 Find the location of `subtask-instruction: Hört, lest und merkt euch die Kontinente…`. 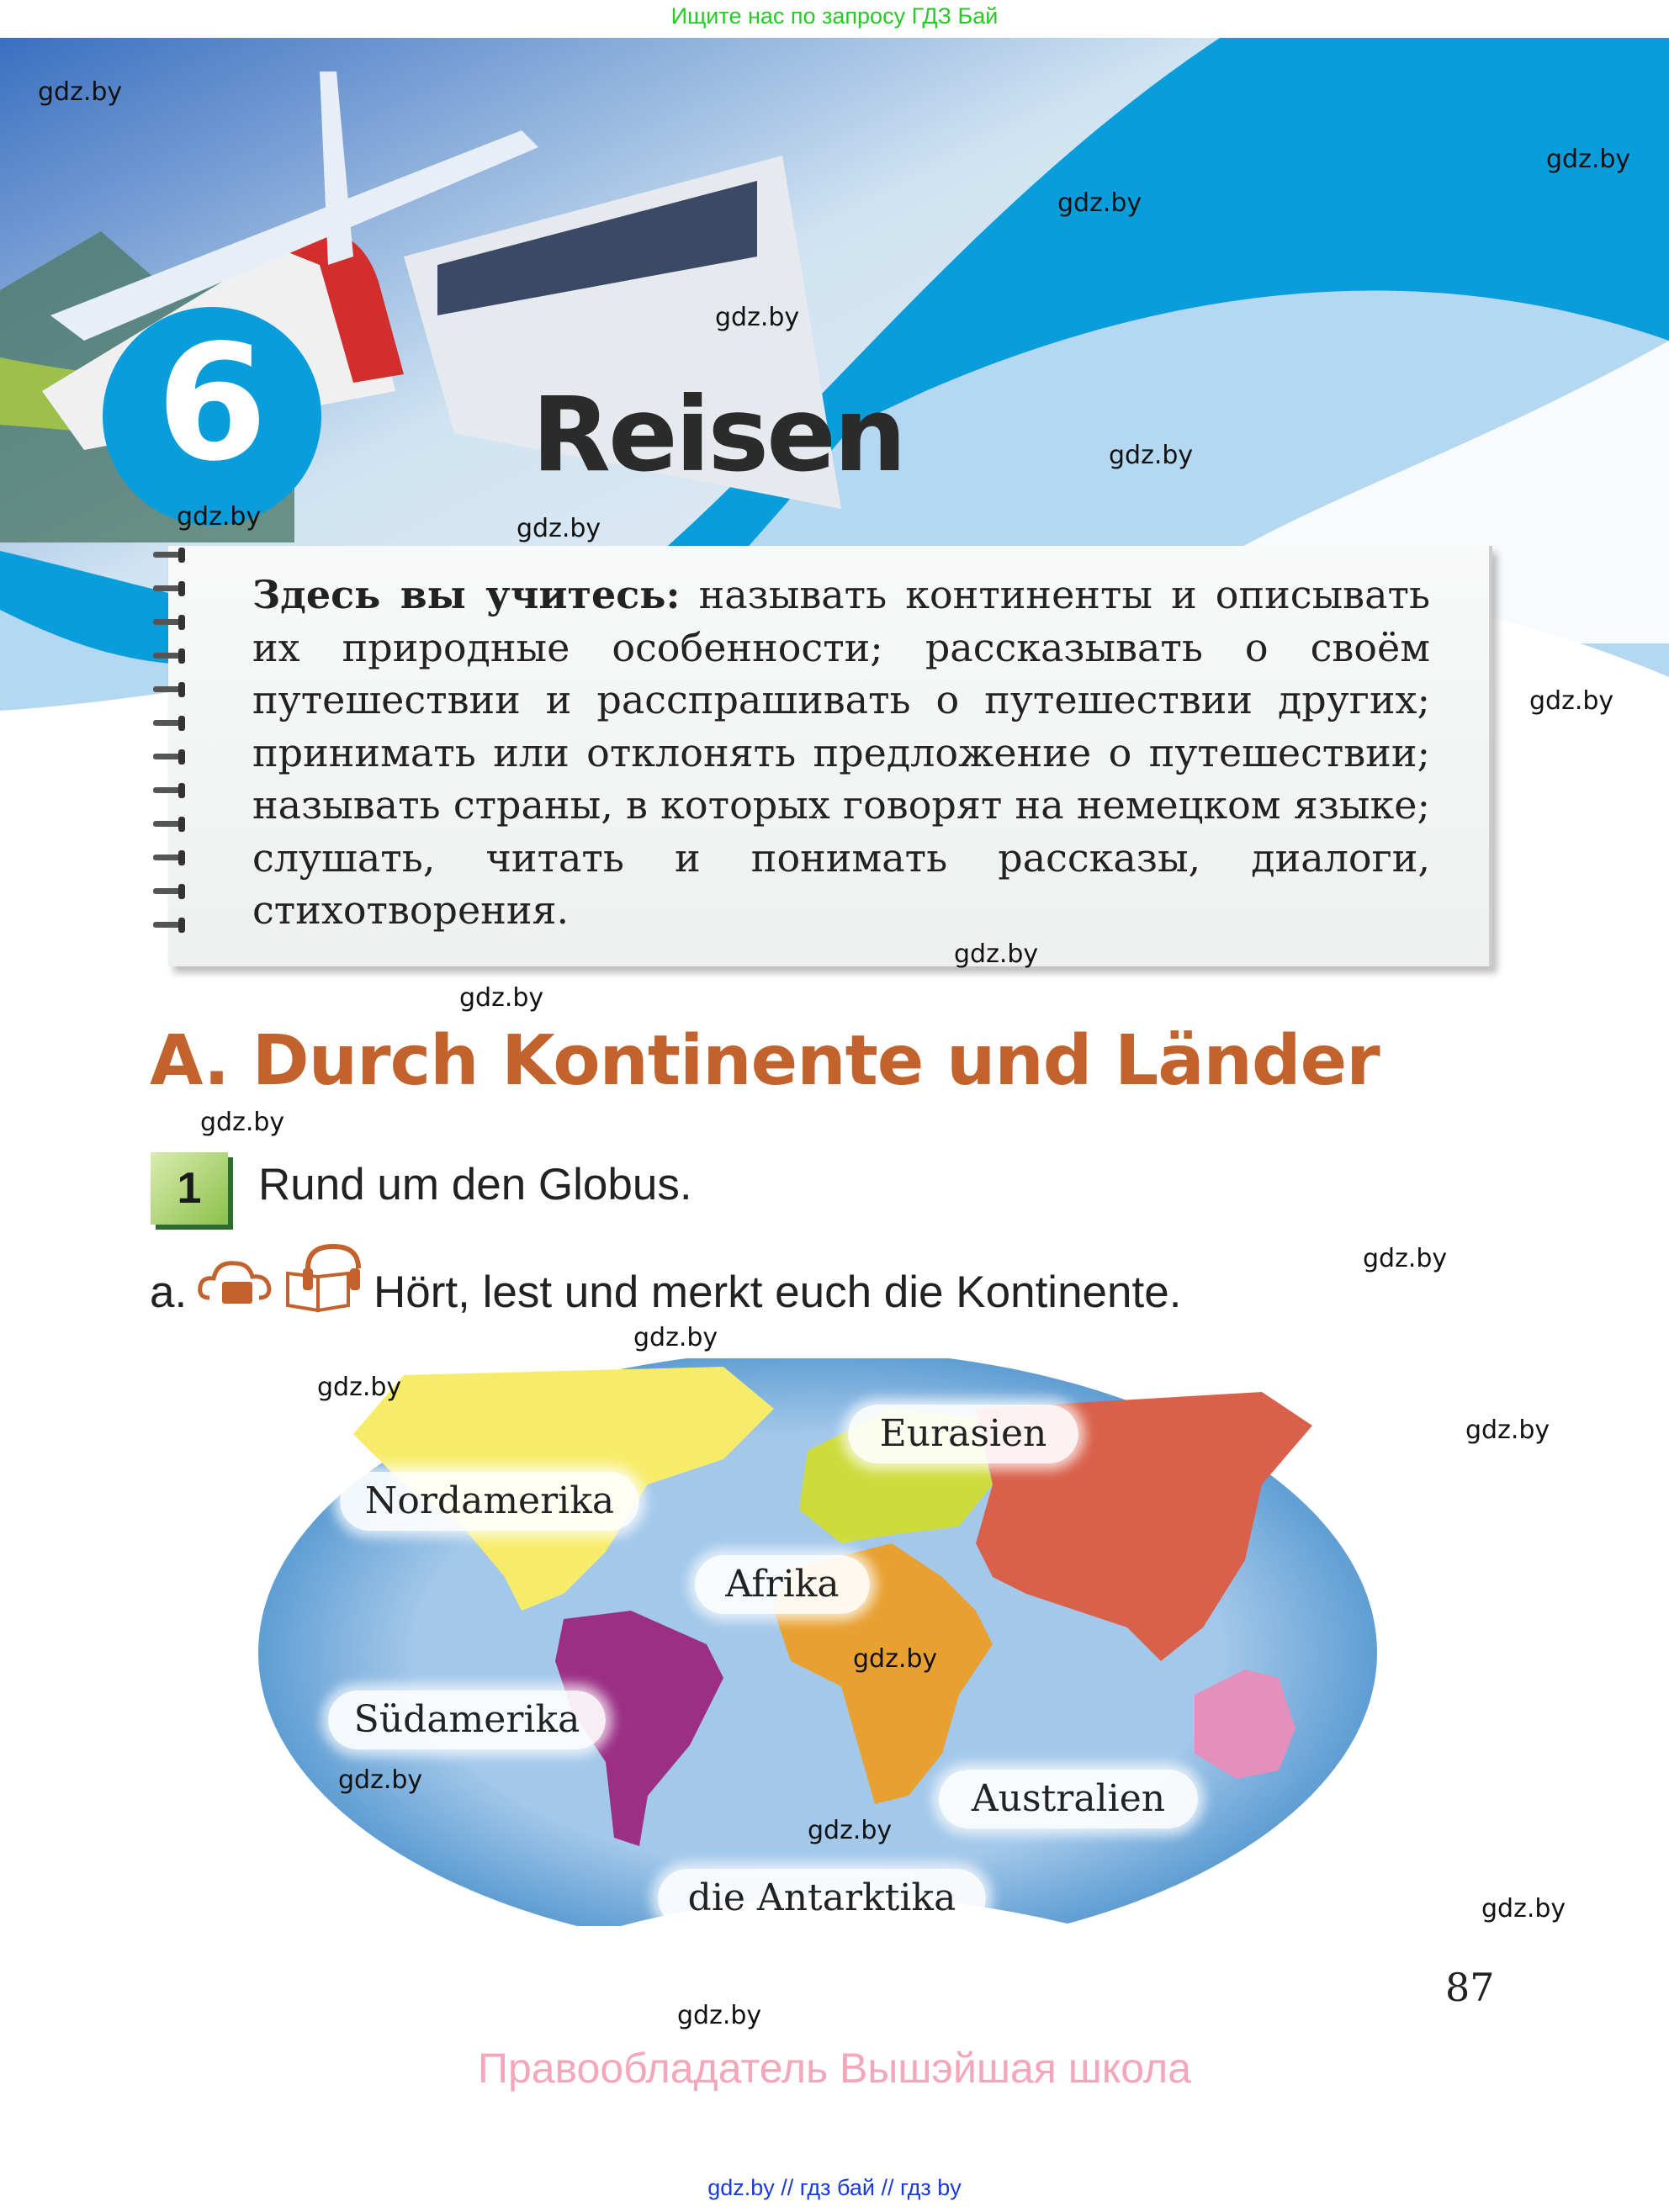

subtask-instruction: Hört, lest und merkt euch die Kontinente… is located at coordinates (778, 1292).